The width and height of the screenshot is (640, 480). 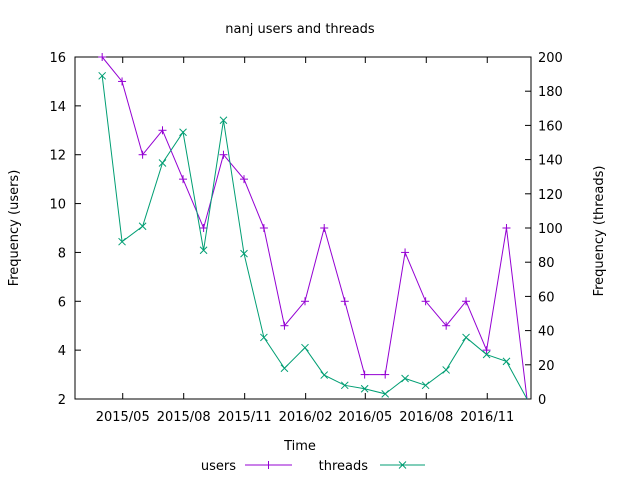 What do you see at coordinates (62, 302) in the screenshot?
I see `y-tick-label-left: 6` at bounding box center [62, 302].